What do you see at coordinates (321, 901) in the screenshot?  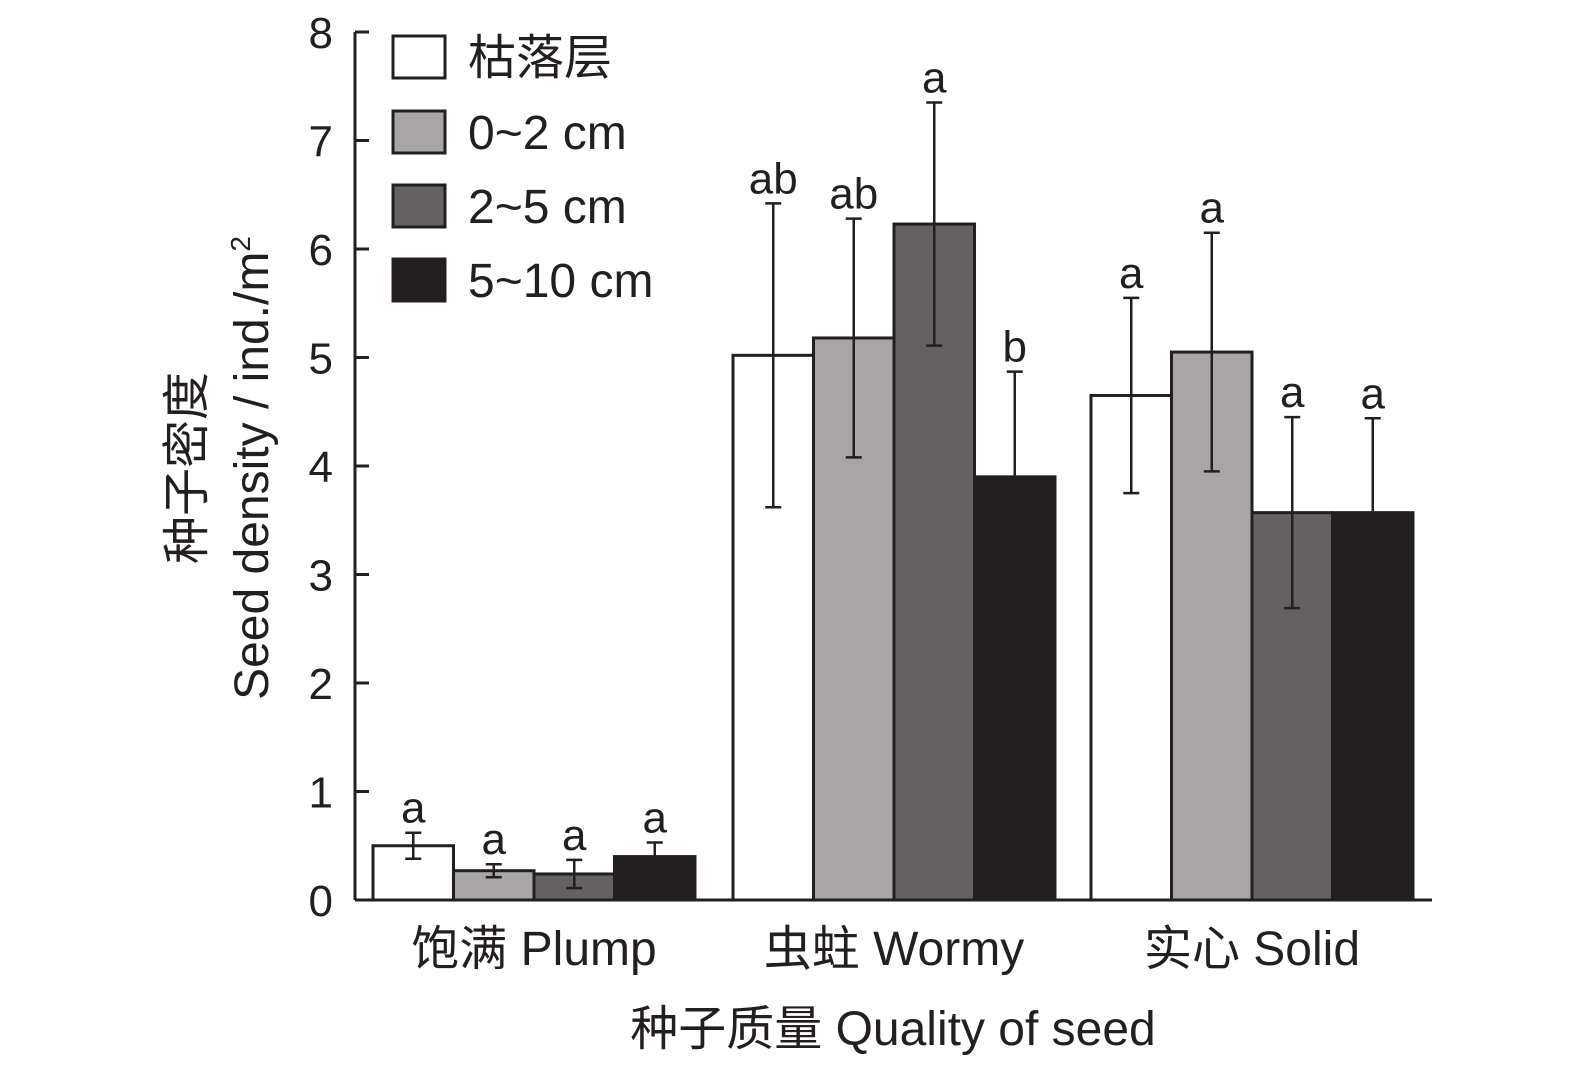 I see `y-tick-label: 0` at bounding box center [321, 901].